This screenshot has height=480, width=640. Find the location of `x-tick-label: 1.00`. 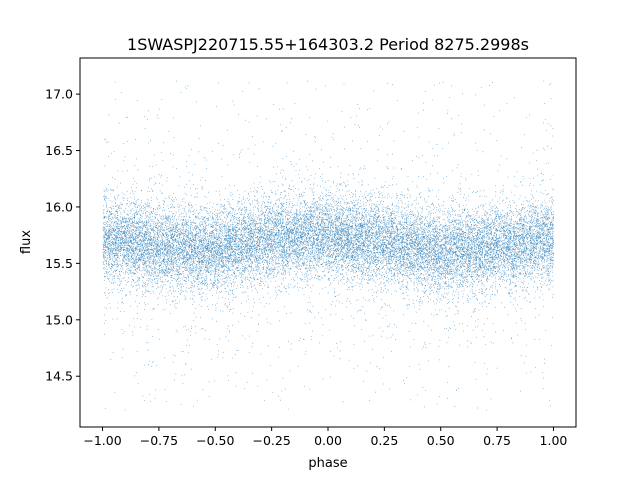

x-tick-label: 1.00 is located at coordinates (554, 440).